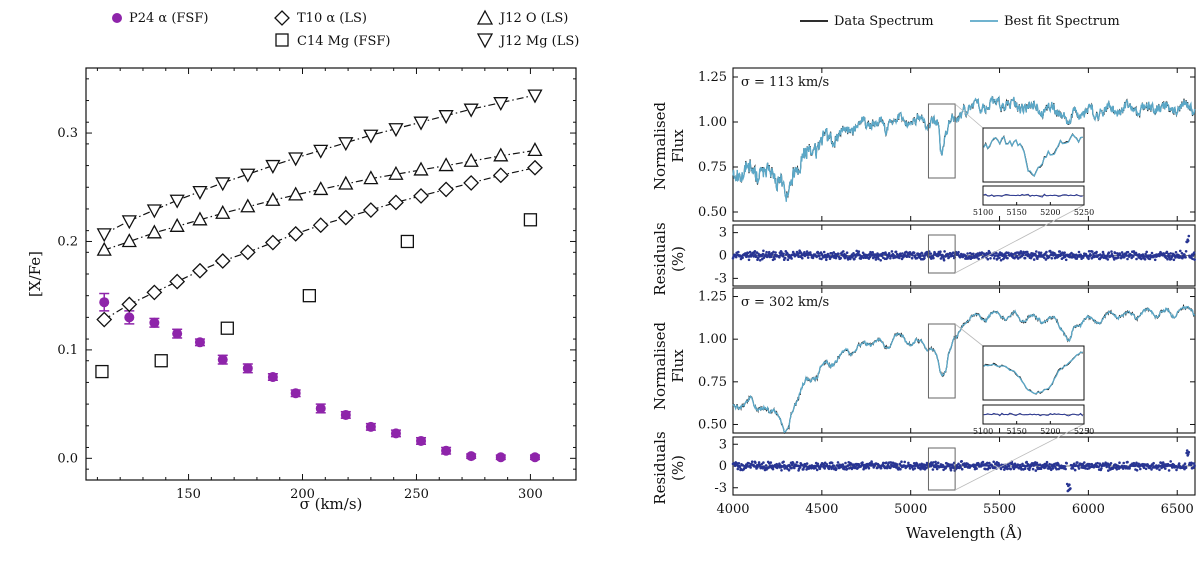  I want to click on inset-group-113: 5100 5150 5200 5250, so click(1010, 188).